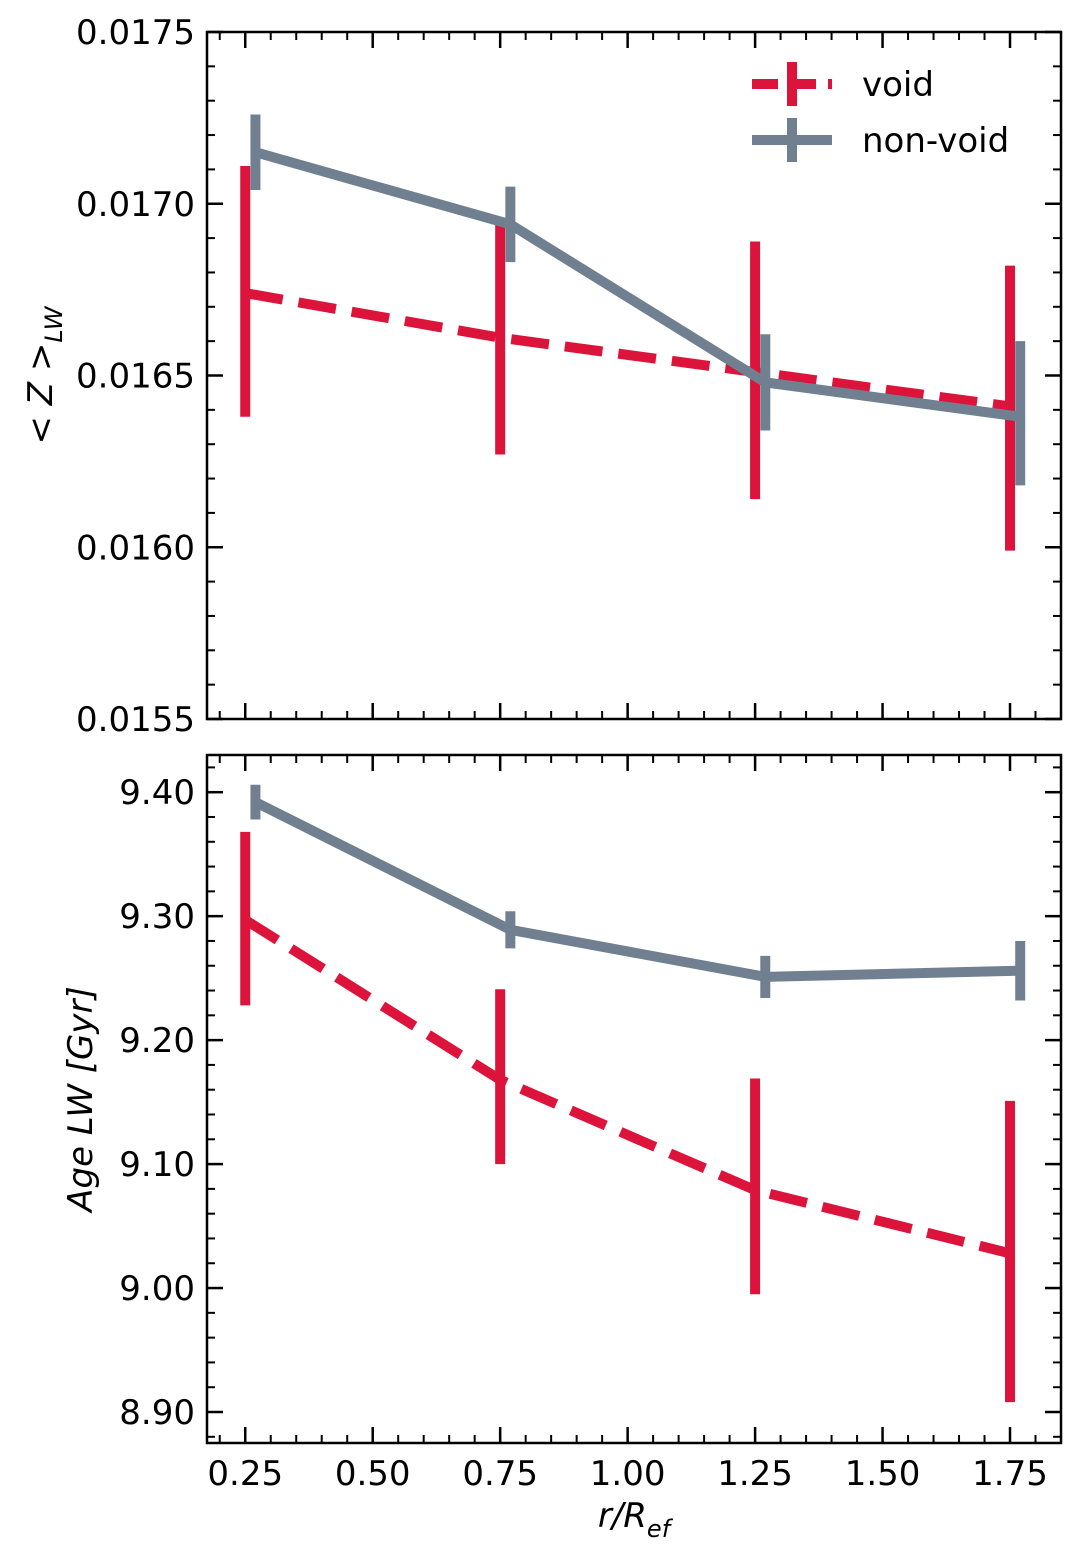 The image size is (1079, 1556). I want to click on x-tick-label: 0.75, so click(500, 1474).